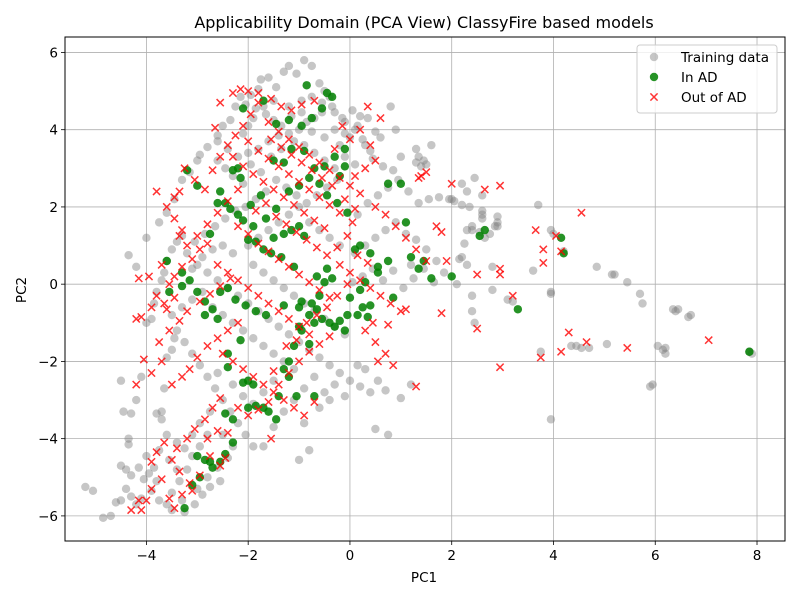 The image size is (800, 600). Describe the element at coordinates (451, 556) in the screenshot. I see `x-tick-label: 2` at that location.